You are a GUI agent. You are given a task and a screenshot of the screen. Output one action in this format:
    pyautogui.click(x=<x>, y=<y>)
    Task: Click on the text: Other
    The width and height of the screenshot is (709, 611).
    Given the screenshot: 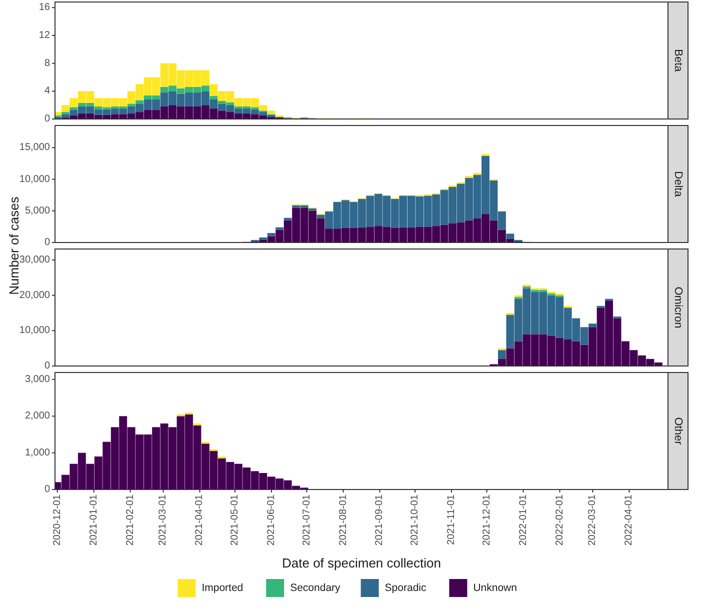 What is the action you would take?
    pyautogui.click(x=678, y=431)
    